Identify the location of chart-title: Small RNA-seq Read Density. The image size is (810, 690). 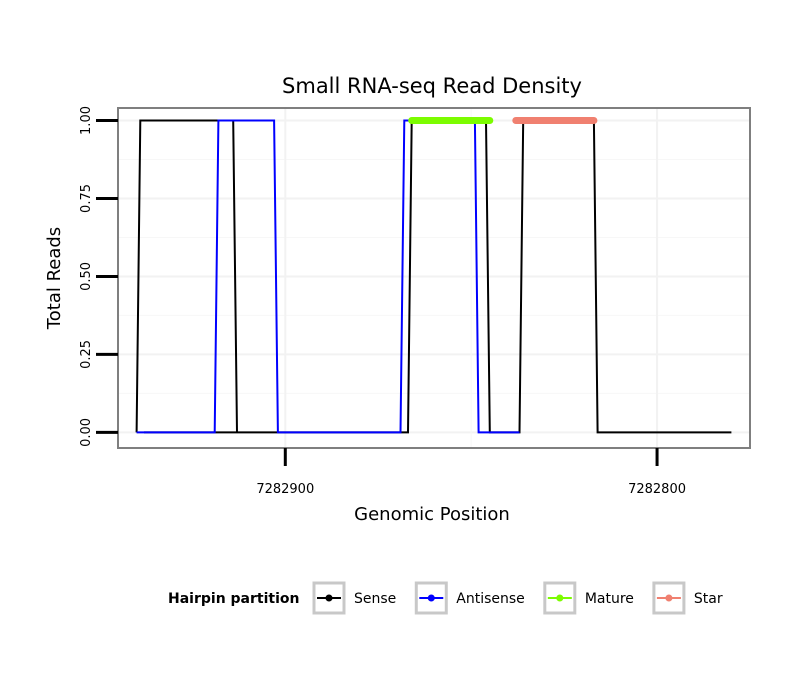
(432, 86).